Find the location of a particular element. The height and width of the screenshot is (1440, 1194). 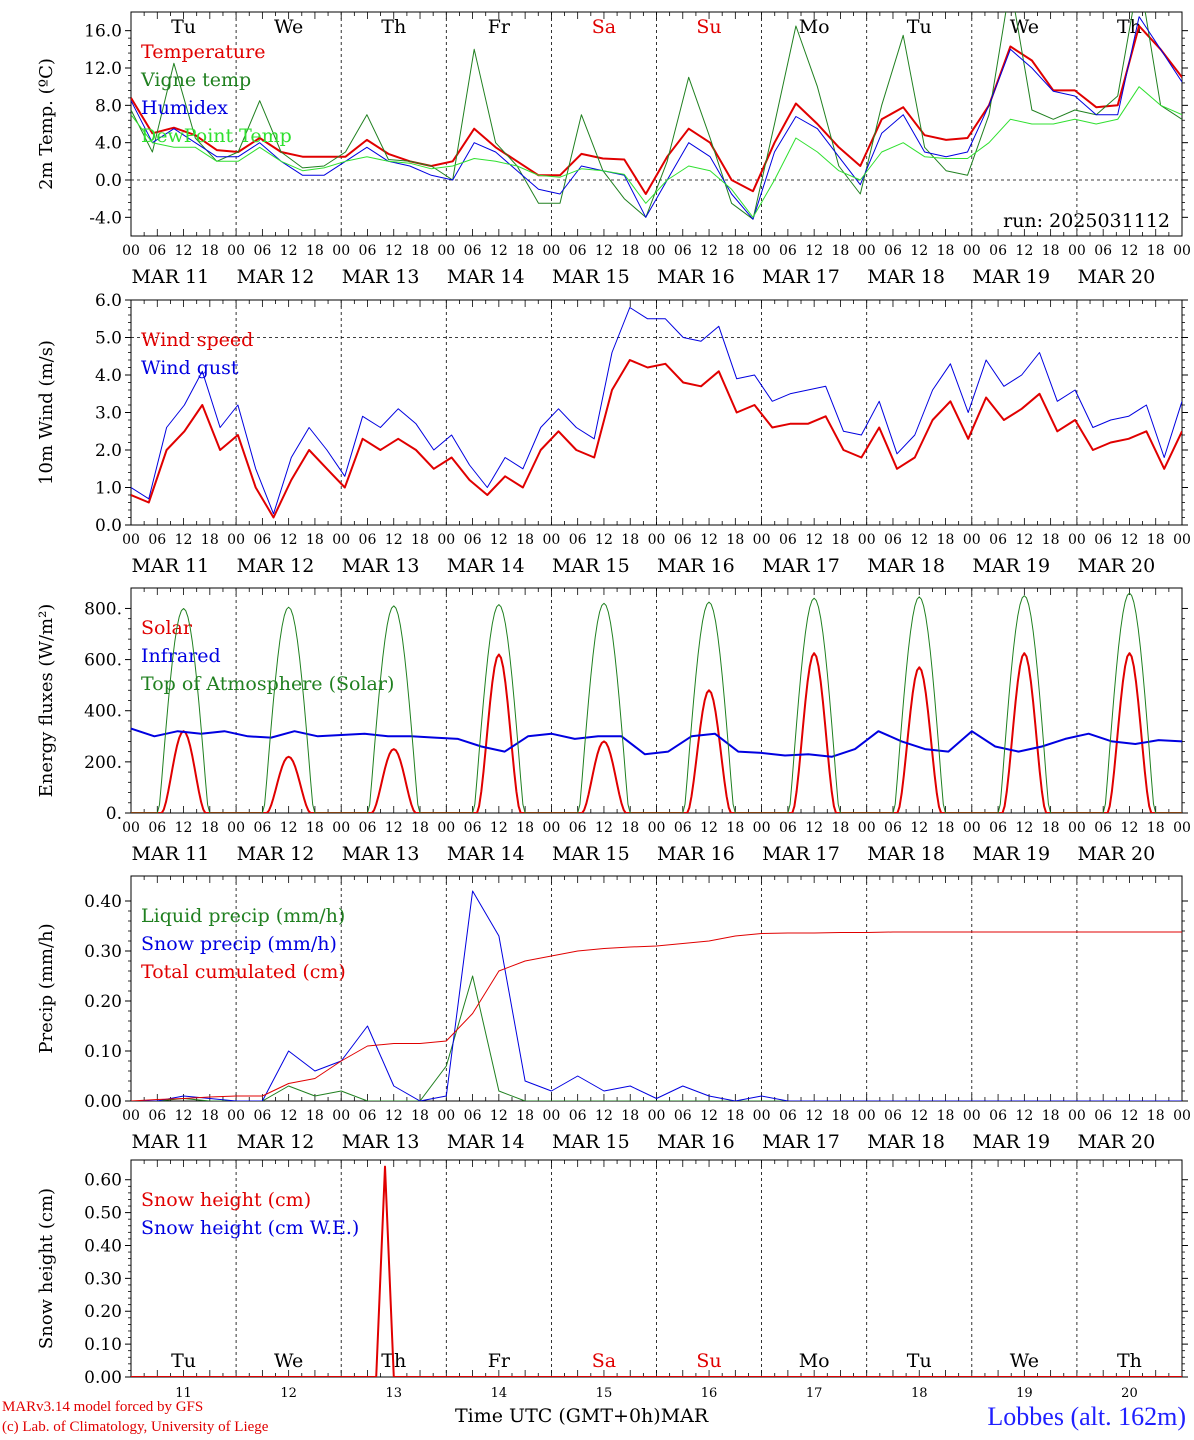

legend-entry: Vigne temp is located at coordinates (195, 80).